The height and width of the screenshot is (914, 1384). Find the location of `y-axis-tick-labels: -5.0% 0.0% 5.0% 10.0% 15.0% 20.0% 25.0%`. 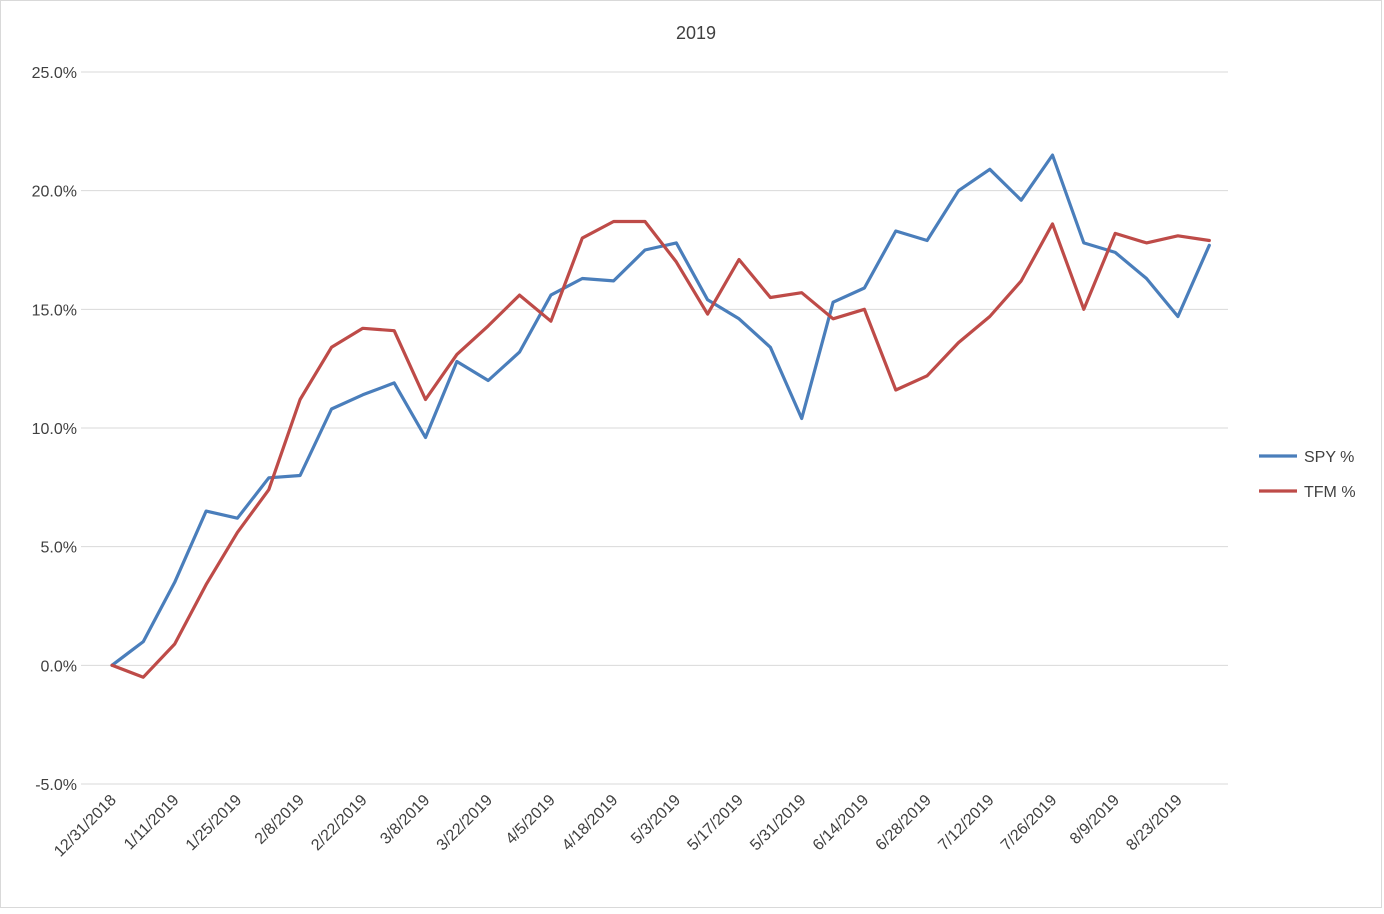

y-axis-tick-labels: -5.0% 0.0% 5.0% 10.0% 15.0% 20.0% 25.0% is located at coordinates (54, 429).